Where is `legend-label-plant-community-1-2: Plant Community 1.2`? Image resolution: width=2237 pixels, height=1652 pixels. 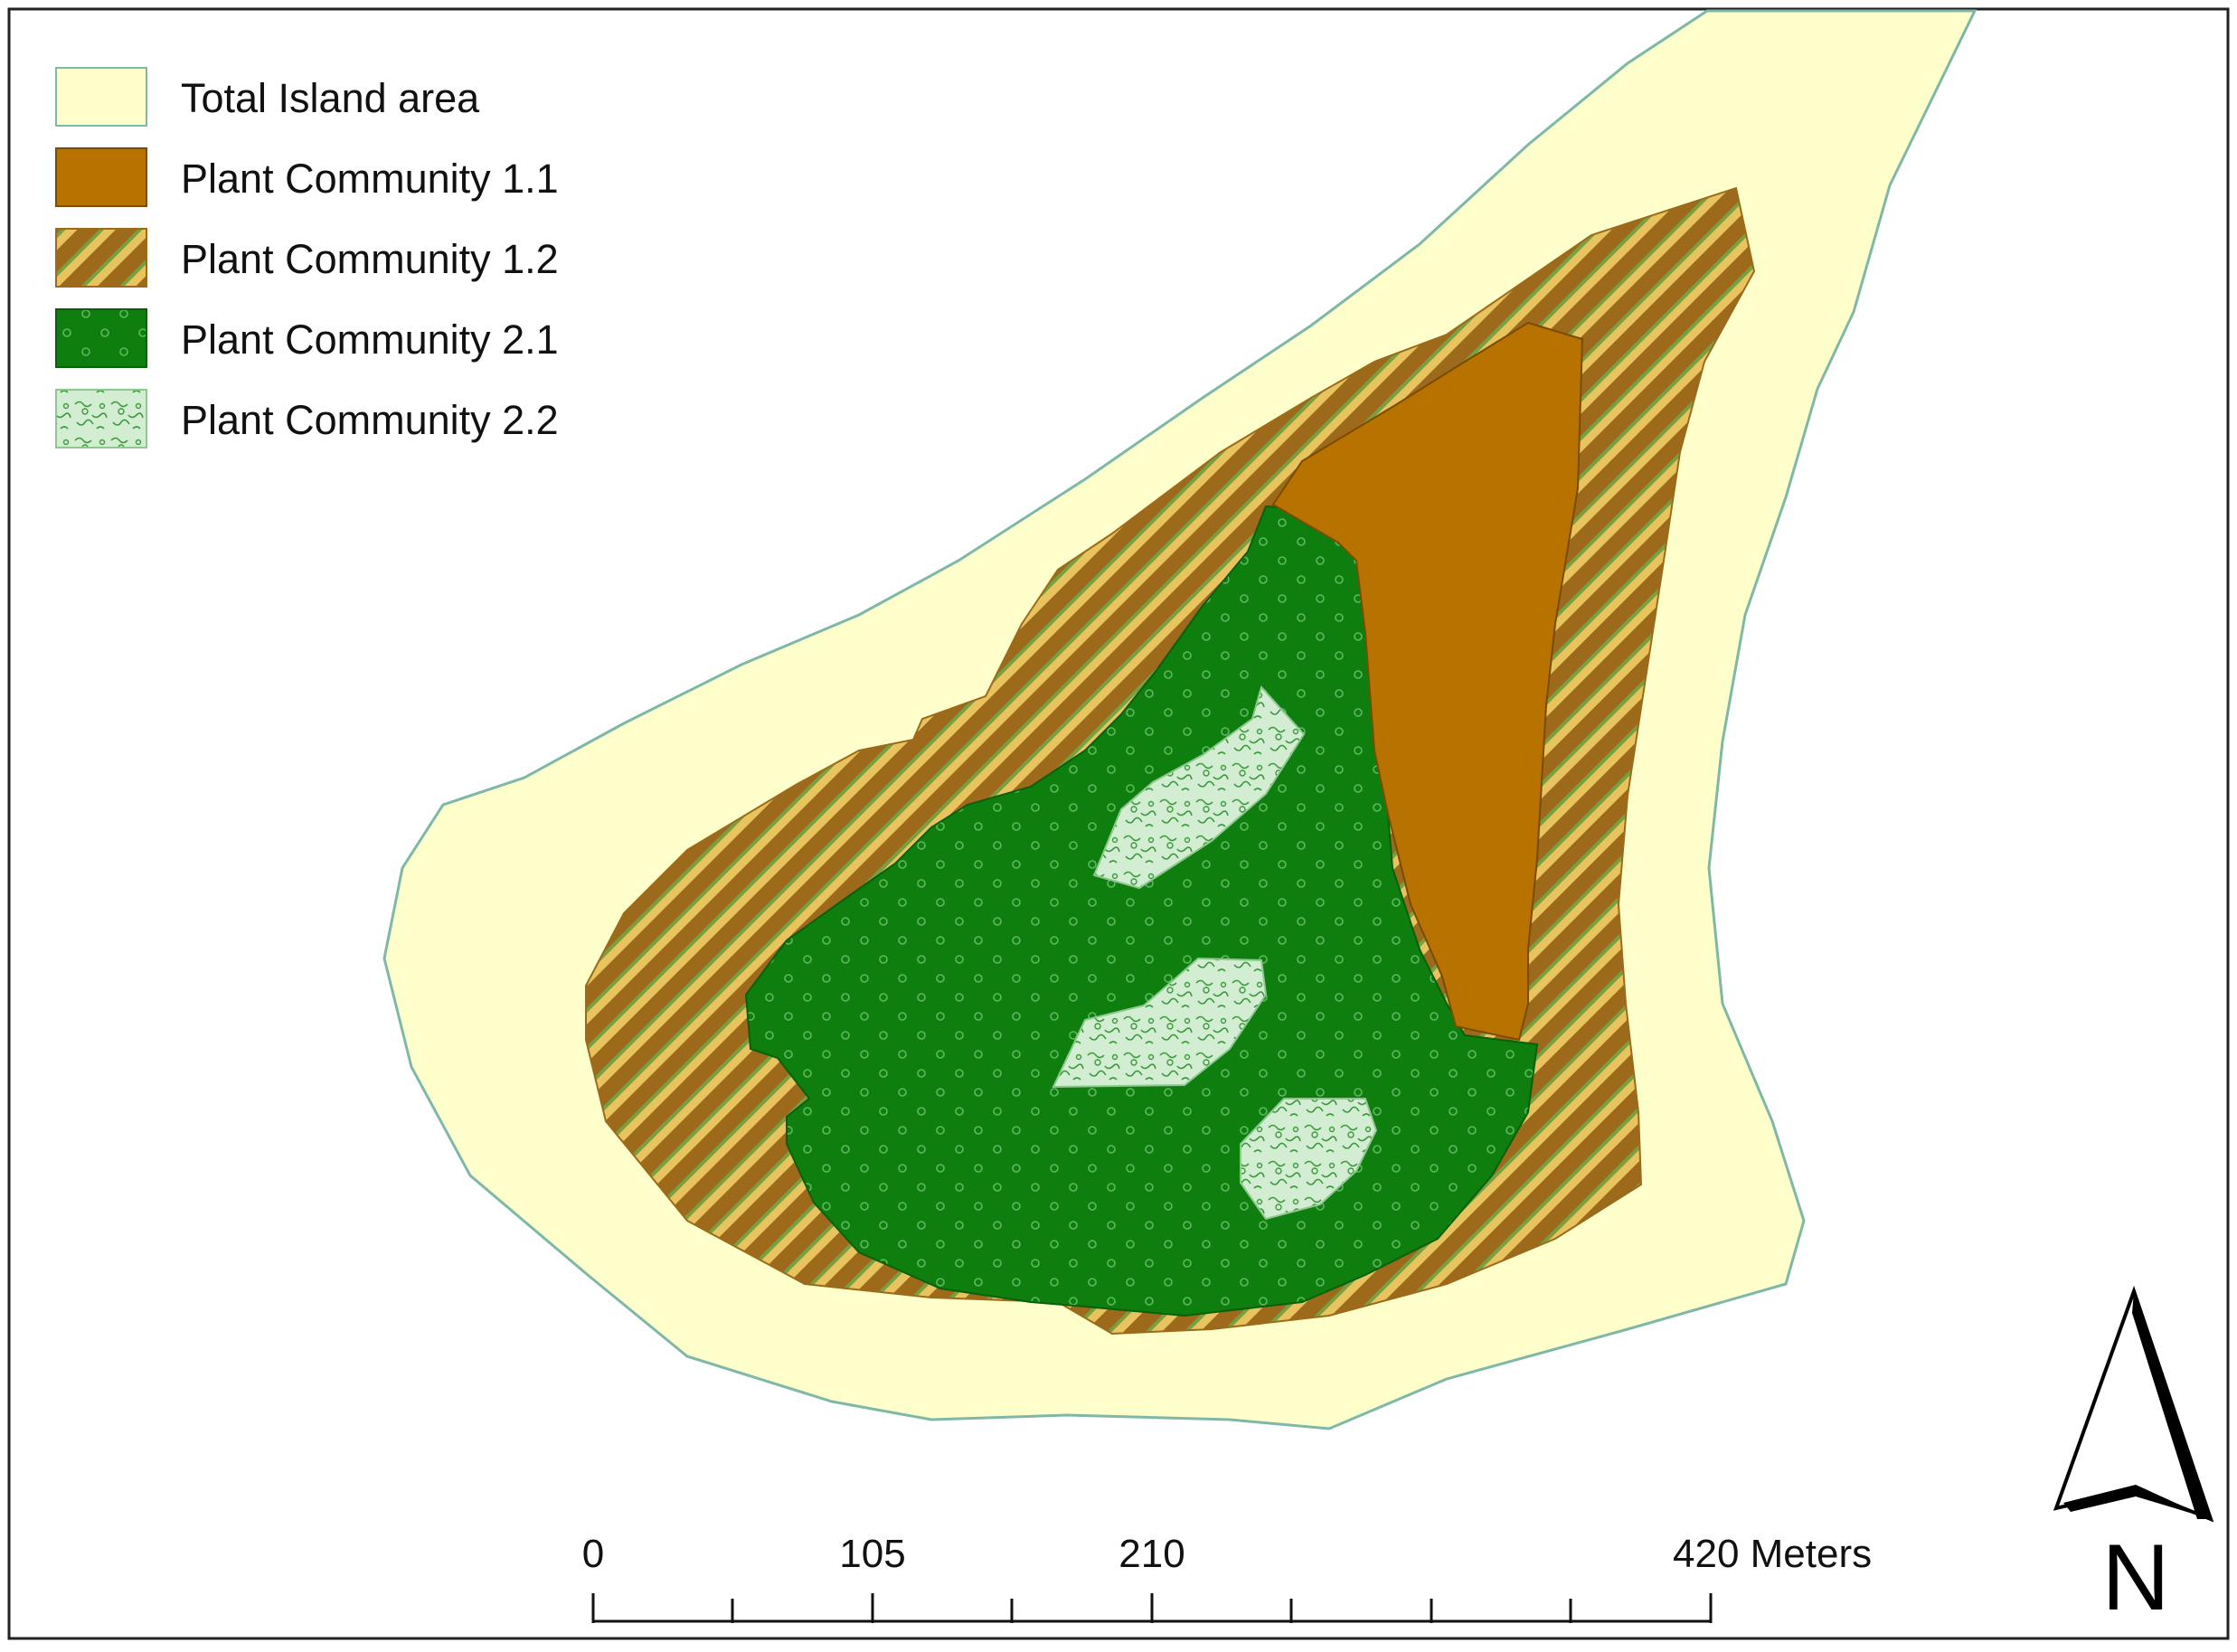 legend-label-plant-community-1-2: Plant Community 1.2 is located at coordinates (370, 259).